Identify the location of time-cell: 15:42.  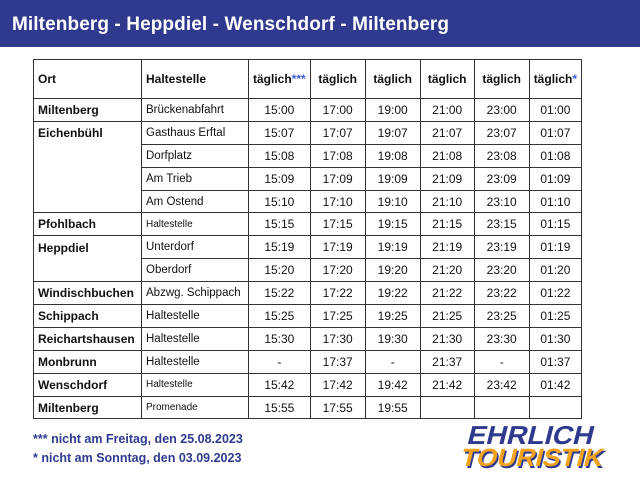
(279, 384).